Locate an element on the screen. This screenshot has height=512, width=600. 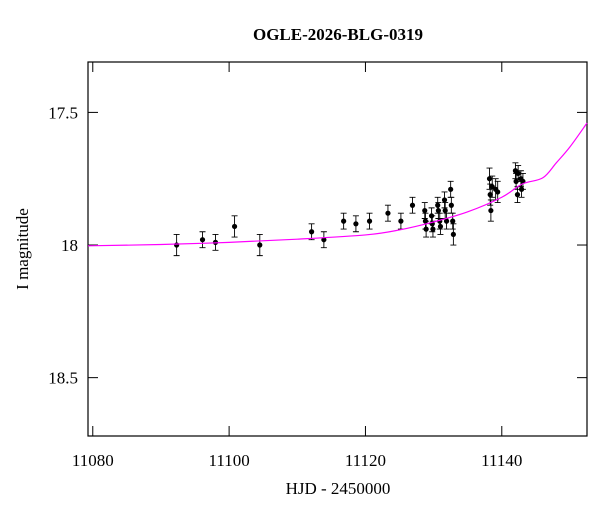
y-tick-label: 18 is located at coordinates (69, 245).